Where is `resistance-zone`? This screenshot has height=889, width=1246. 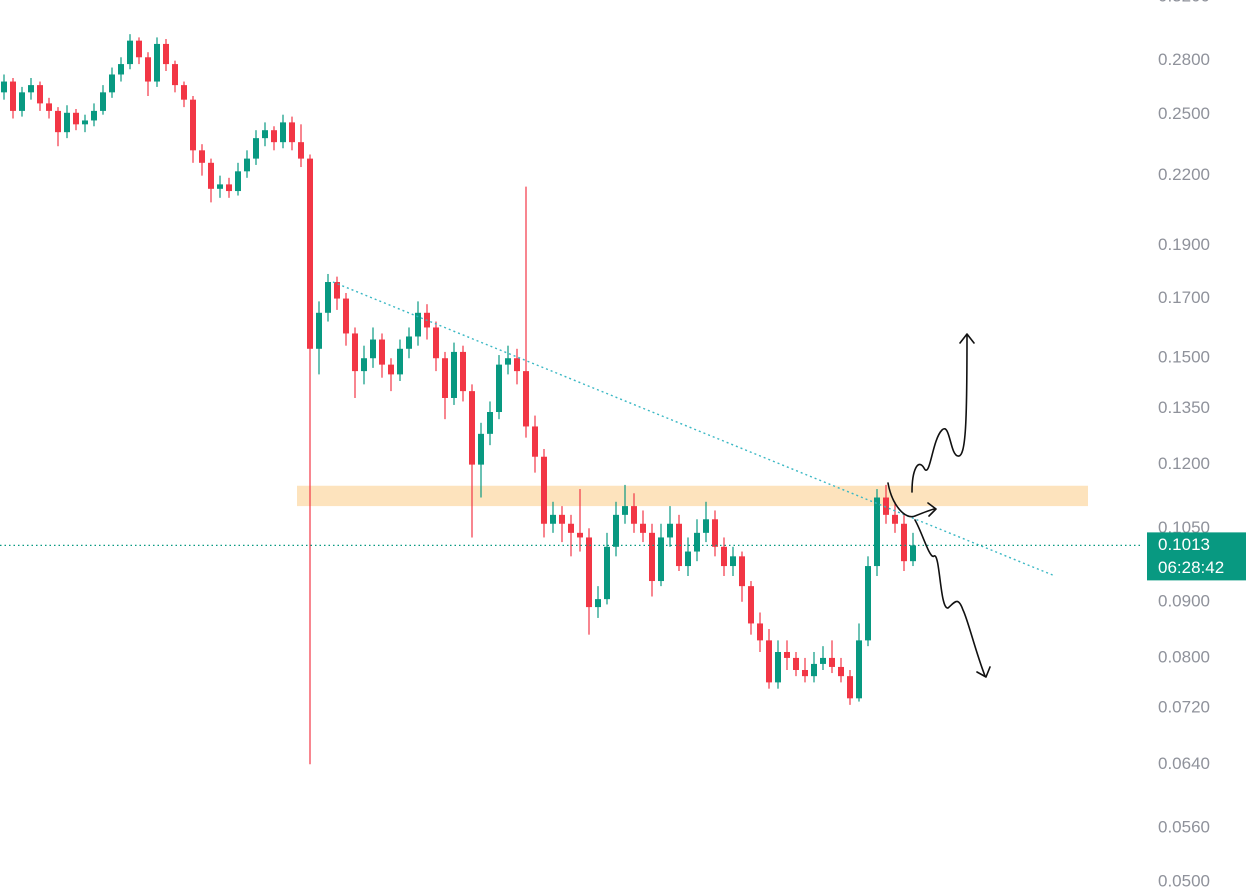
resistance-zone is located at coordinates (692, 496).